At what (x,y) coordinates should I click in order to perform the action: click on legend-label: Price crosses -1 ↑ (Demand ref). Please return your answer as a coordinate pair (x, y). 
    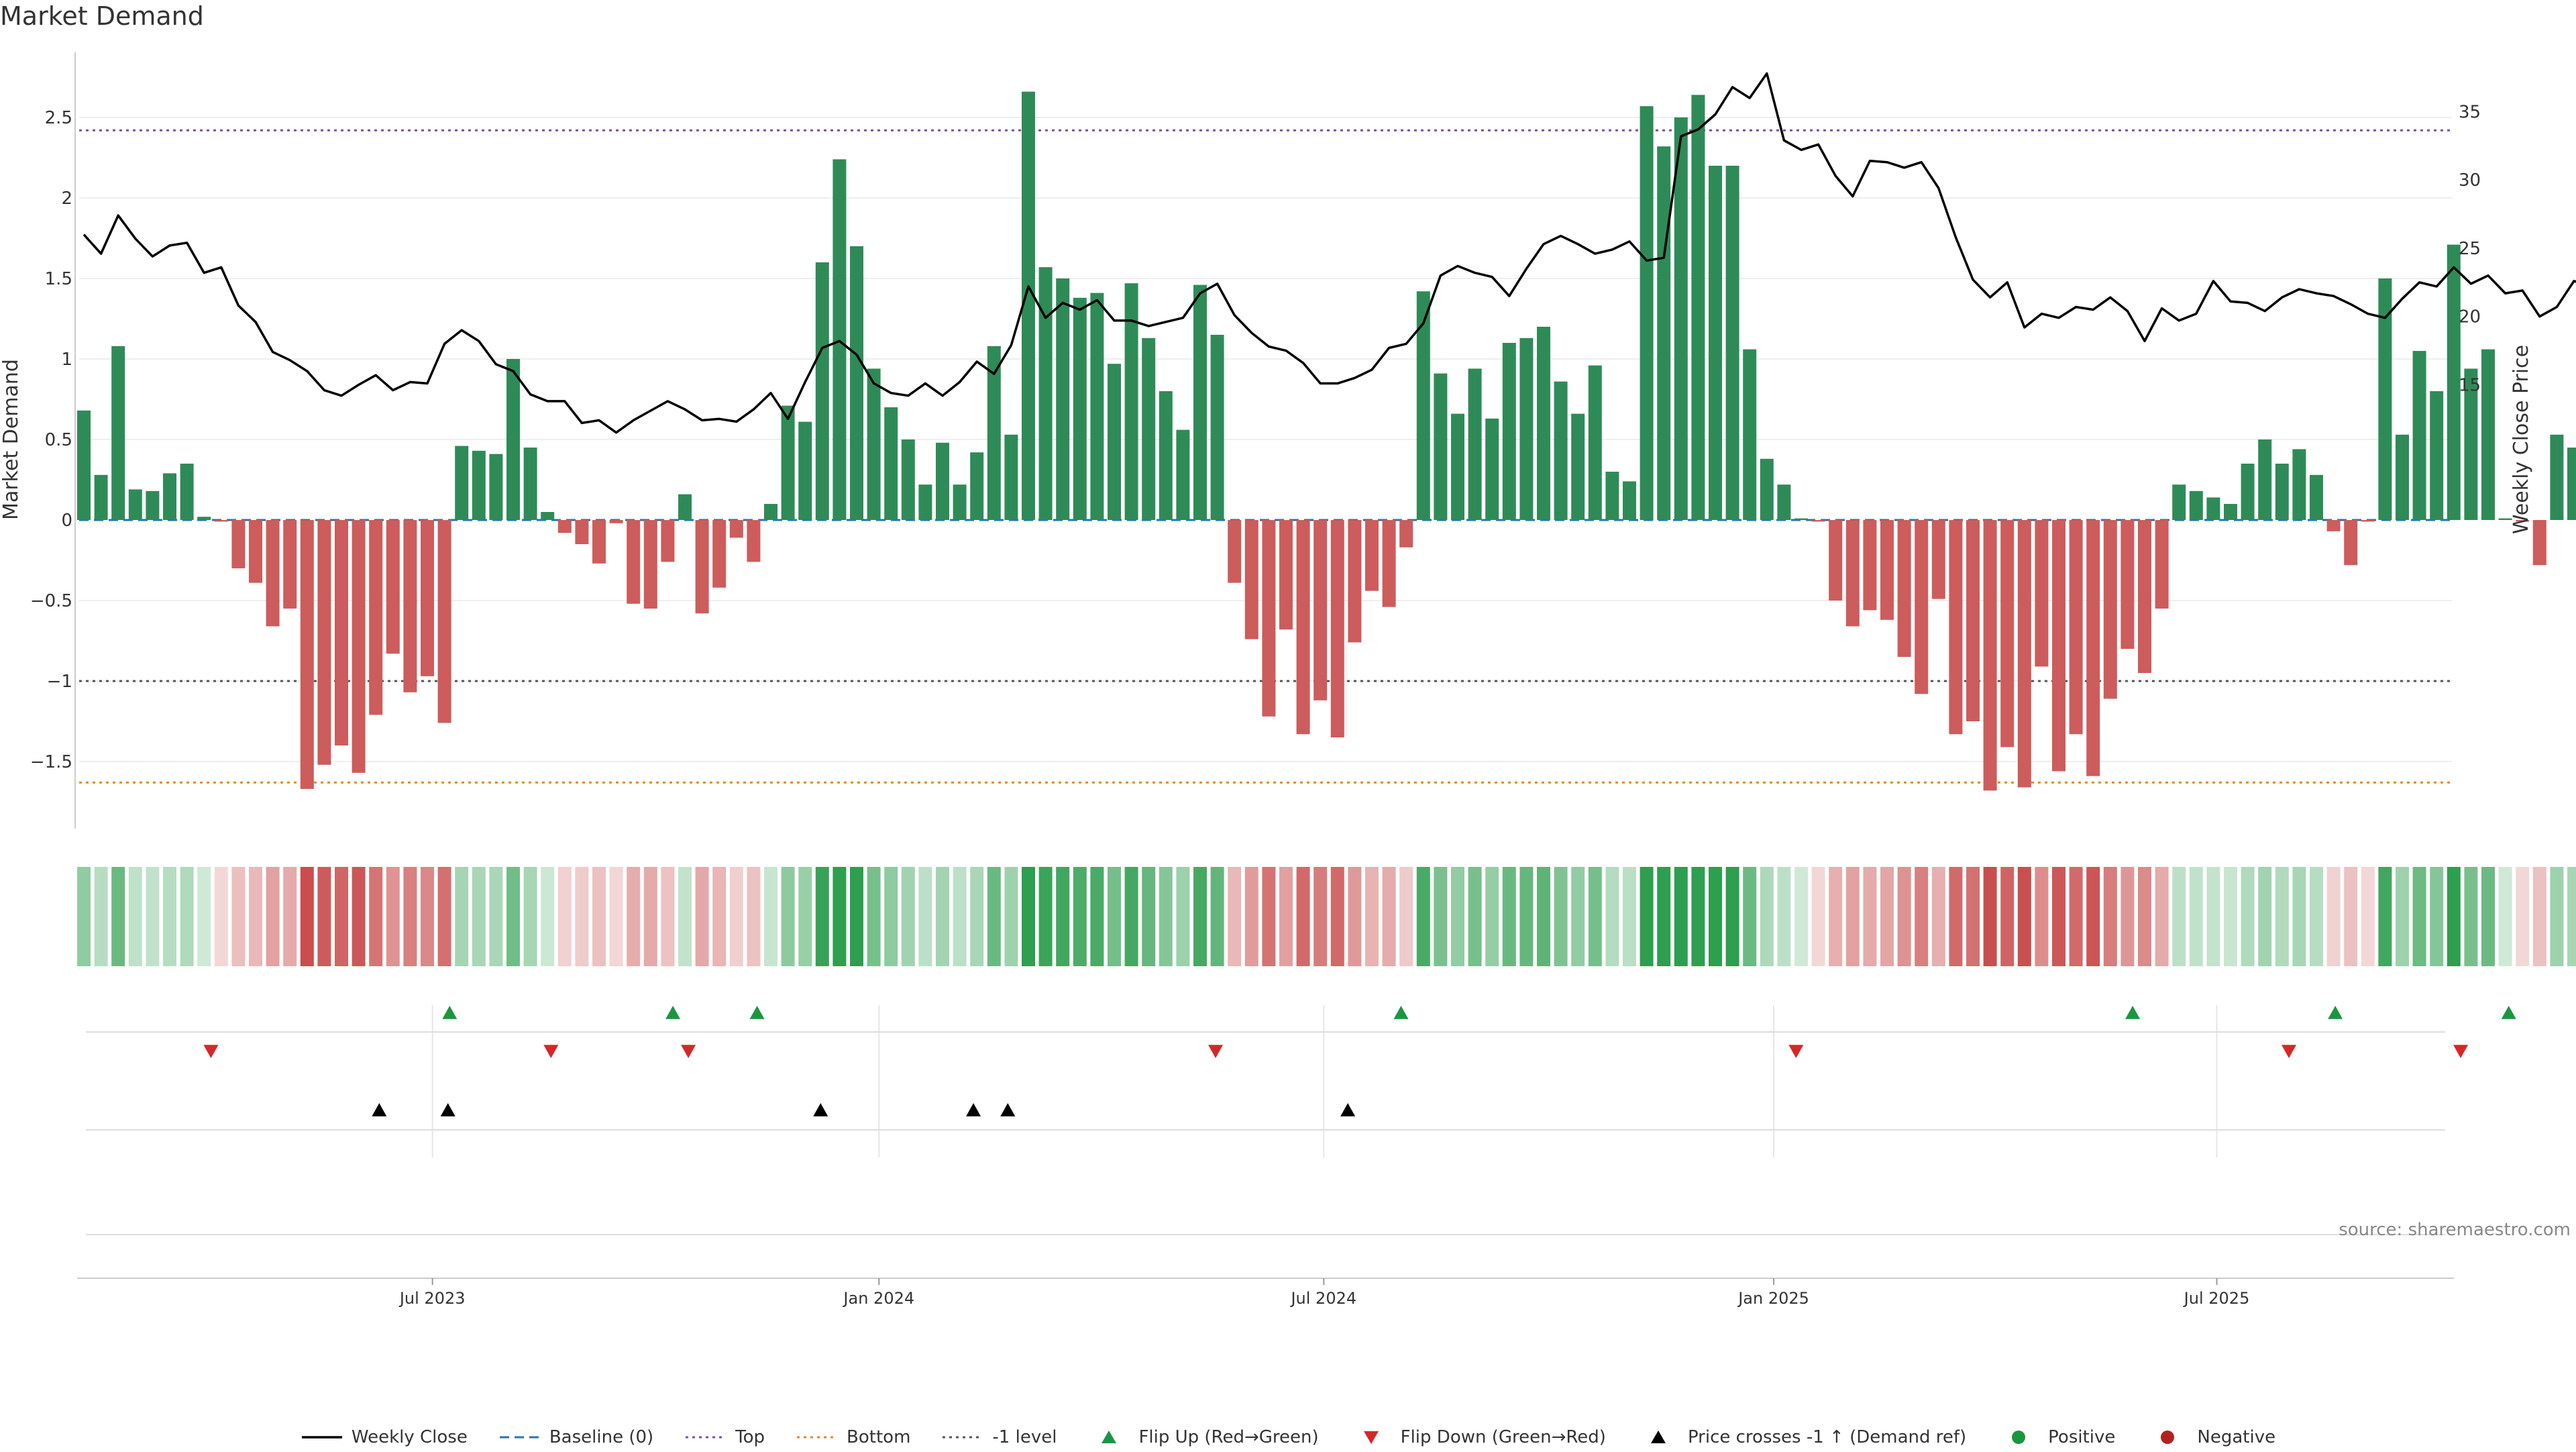
    Looking at the image, I should click on (1827, 1437).